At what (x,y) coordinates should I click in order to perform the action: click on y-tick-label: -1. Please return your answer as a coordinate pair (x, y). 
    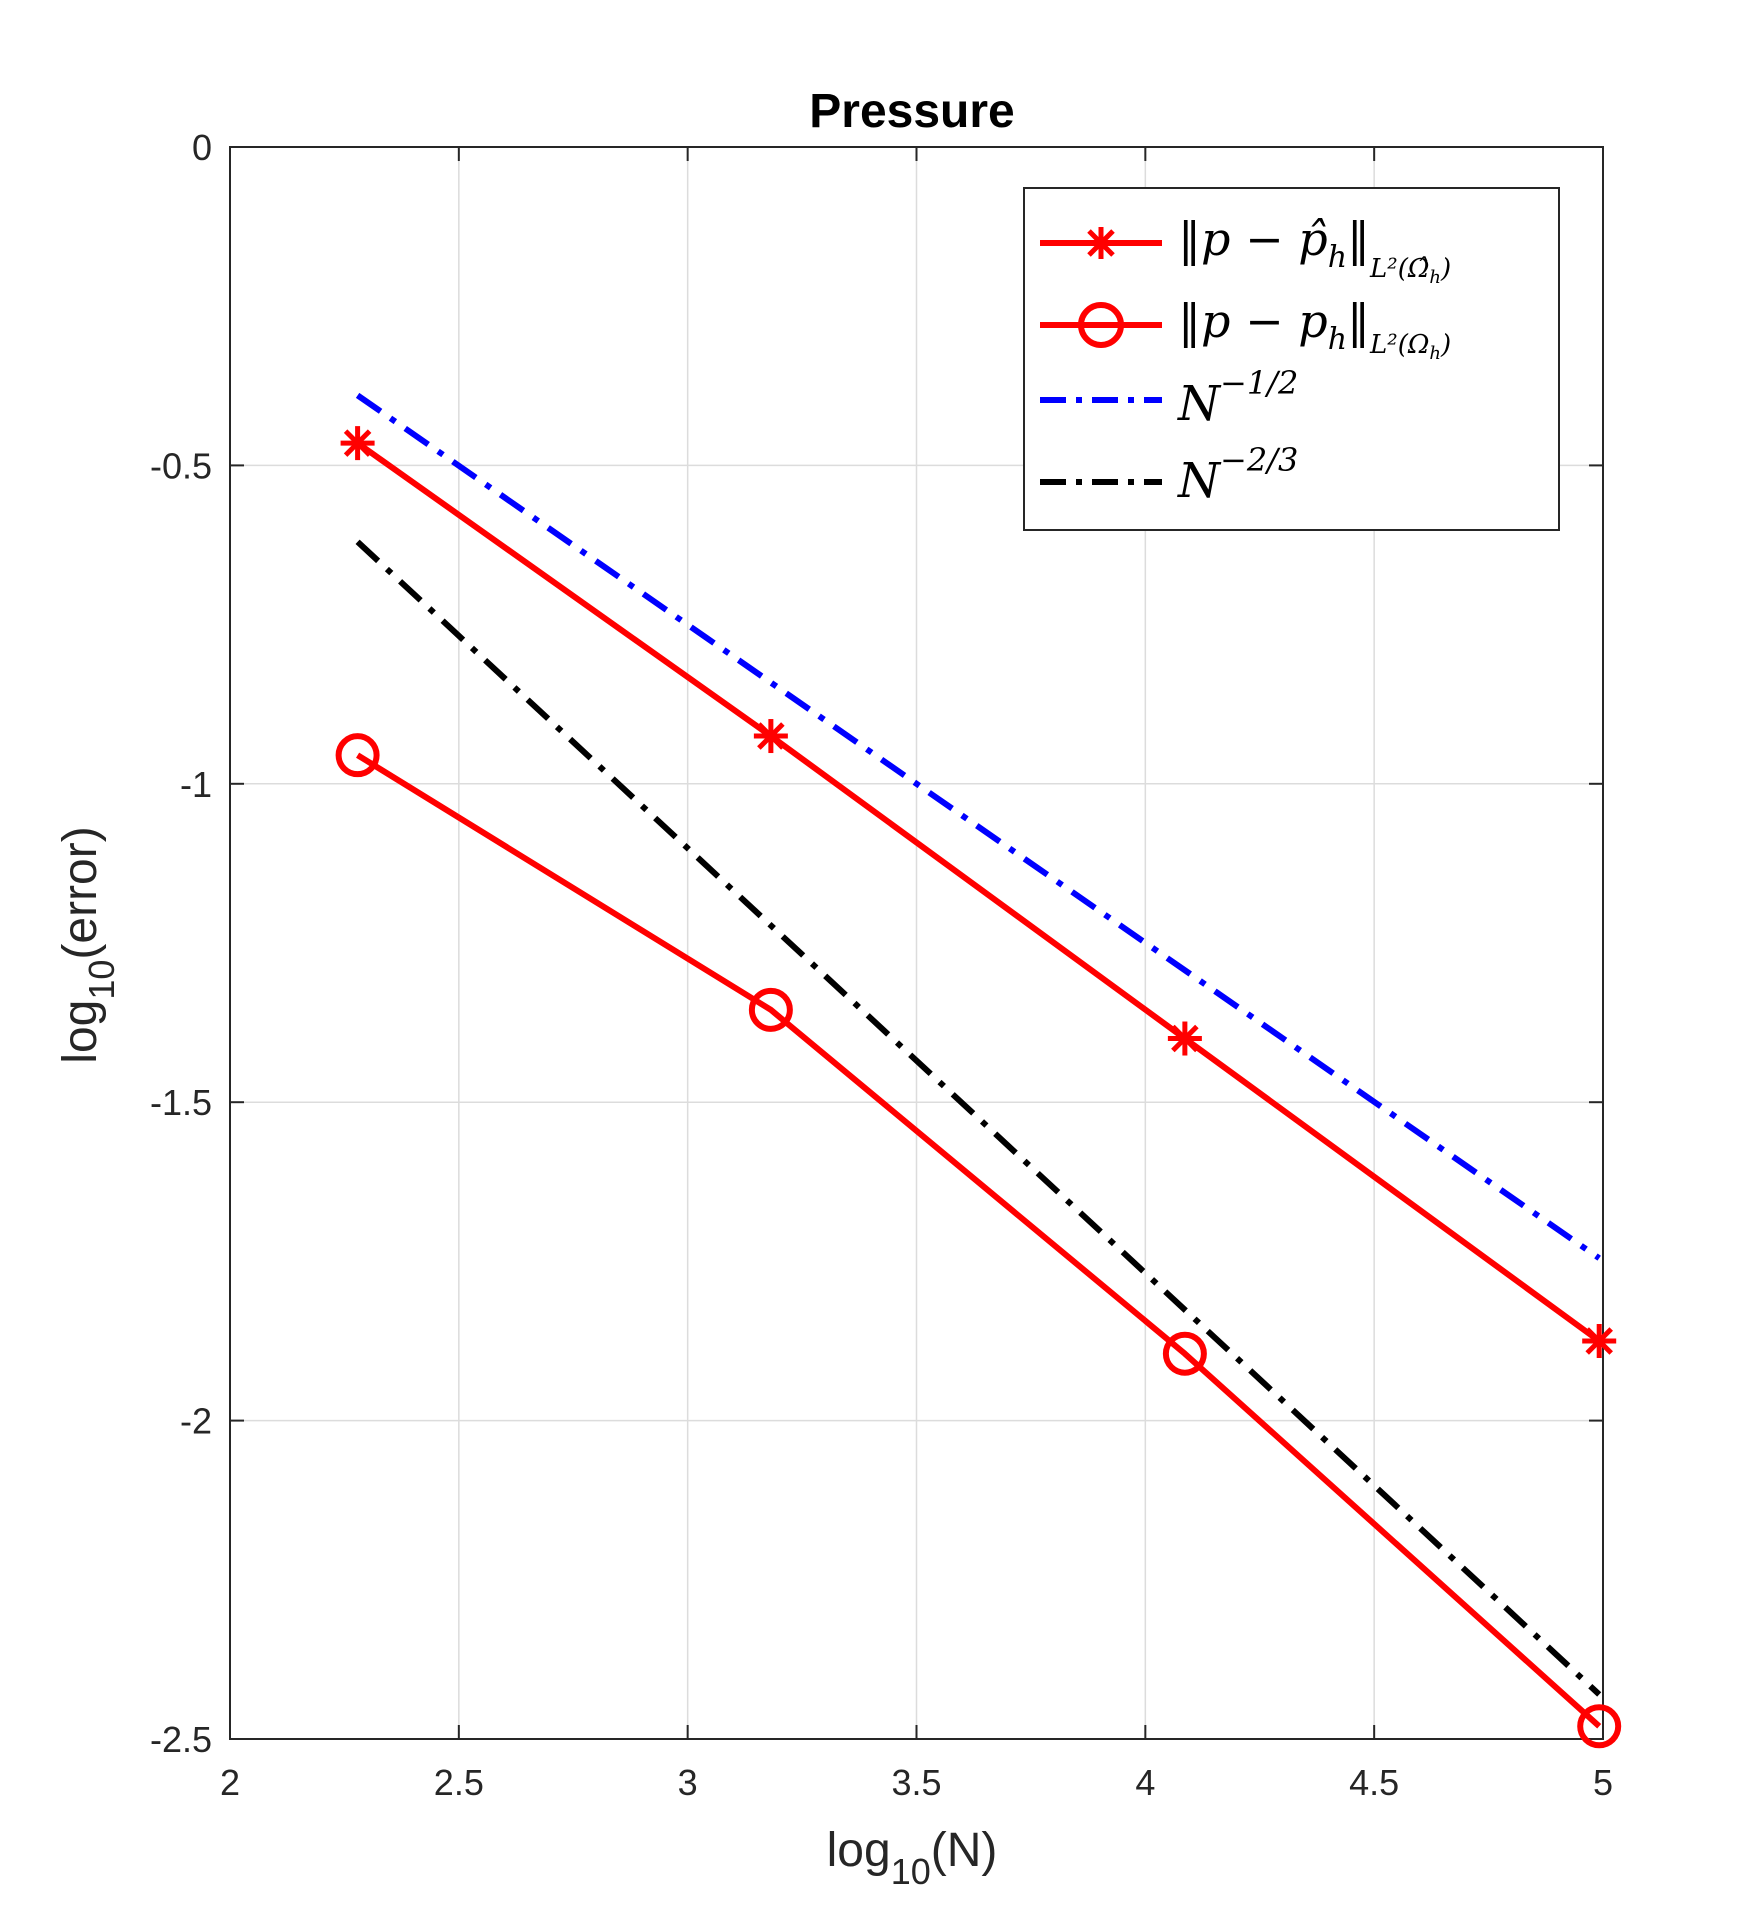
    Looking at the image, I should click on (196, 784).